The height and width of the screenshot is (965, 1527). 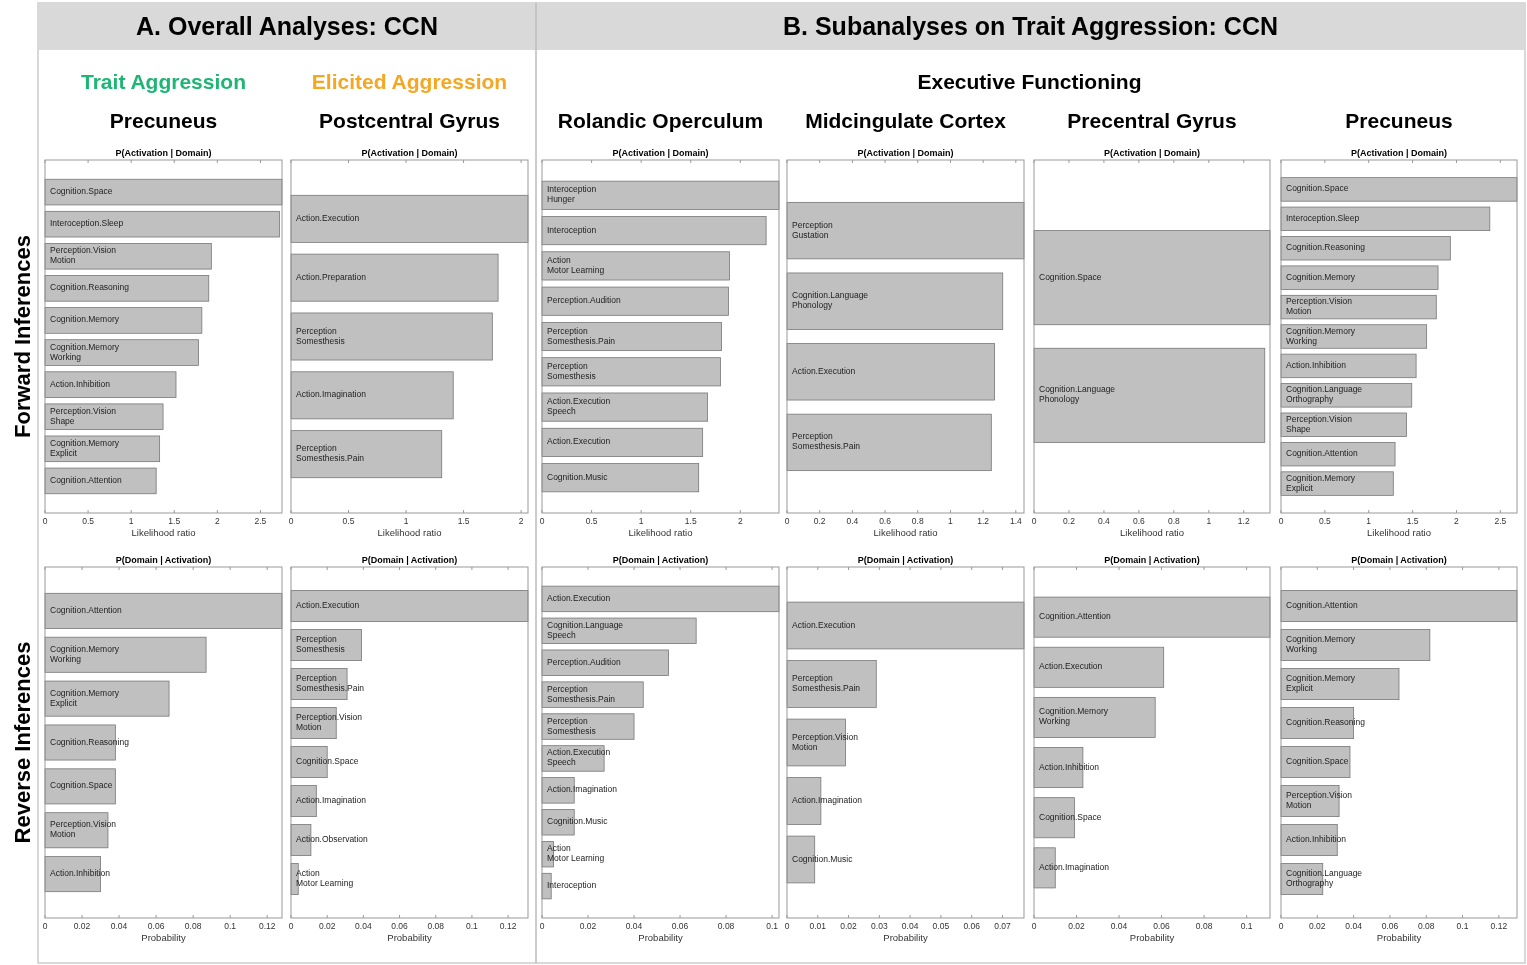 I want to click on chart-title: P(Domain | Activation), so click(x=905, y=560).